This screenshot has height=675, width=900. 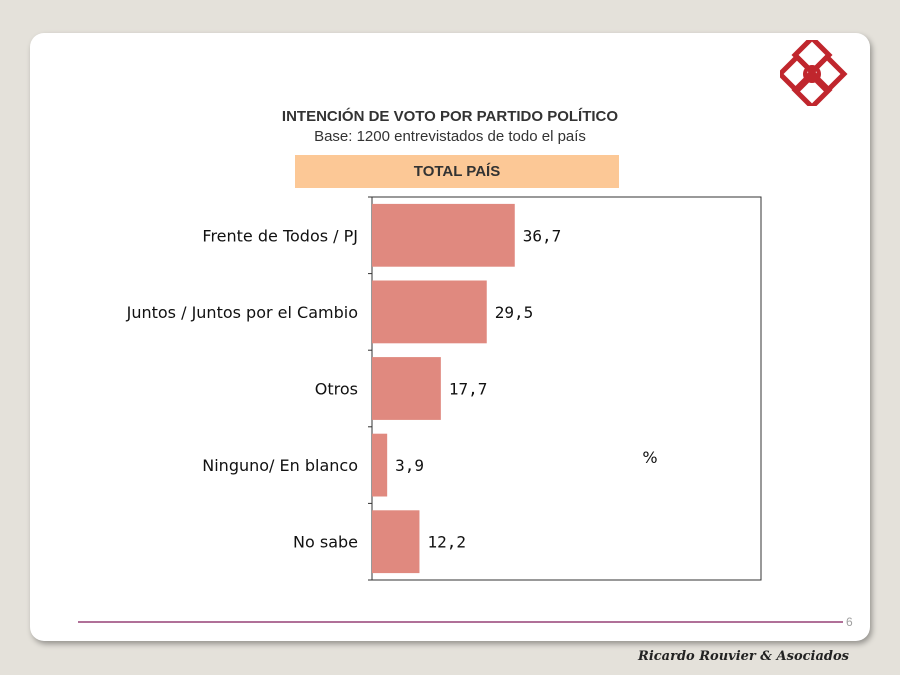 What do you see at coordinates (280, 235) in the screenshot?
I see `category-label: Frente de Todos / PJ` at bounding box center [280, 235].